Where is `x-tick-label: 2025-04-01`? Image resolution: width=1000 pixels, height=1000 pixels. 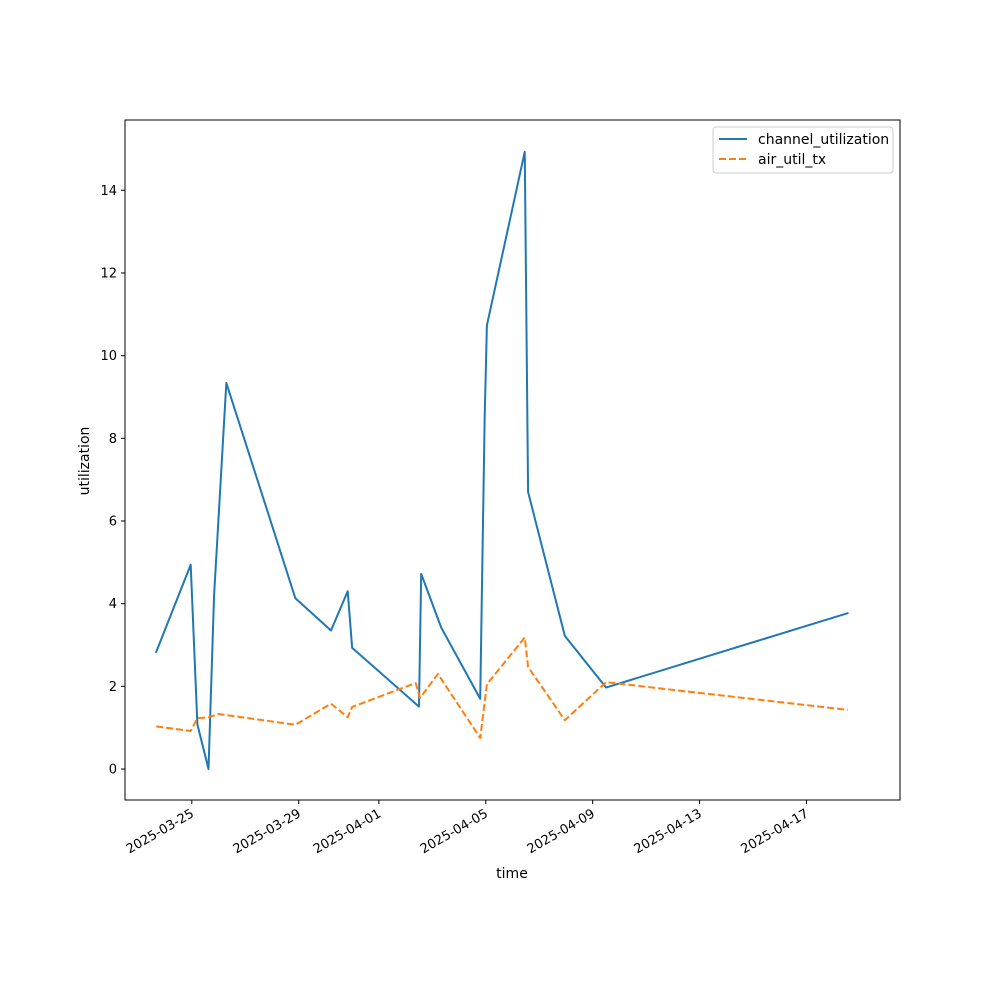
x-tick-label: 2025-04-01 is located at coordinates (347, 831).